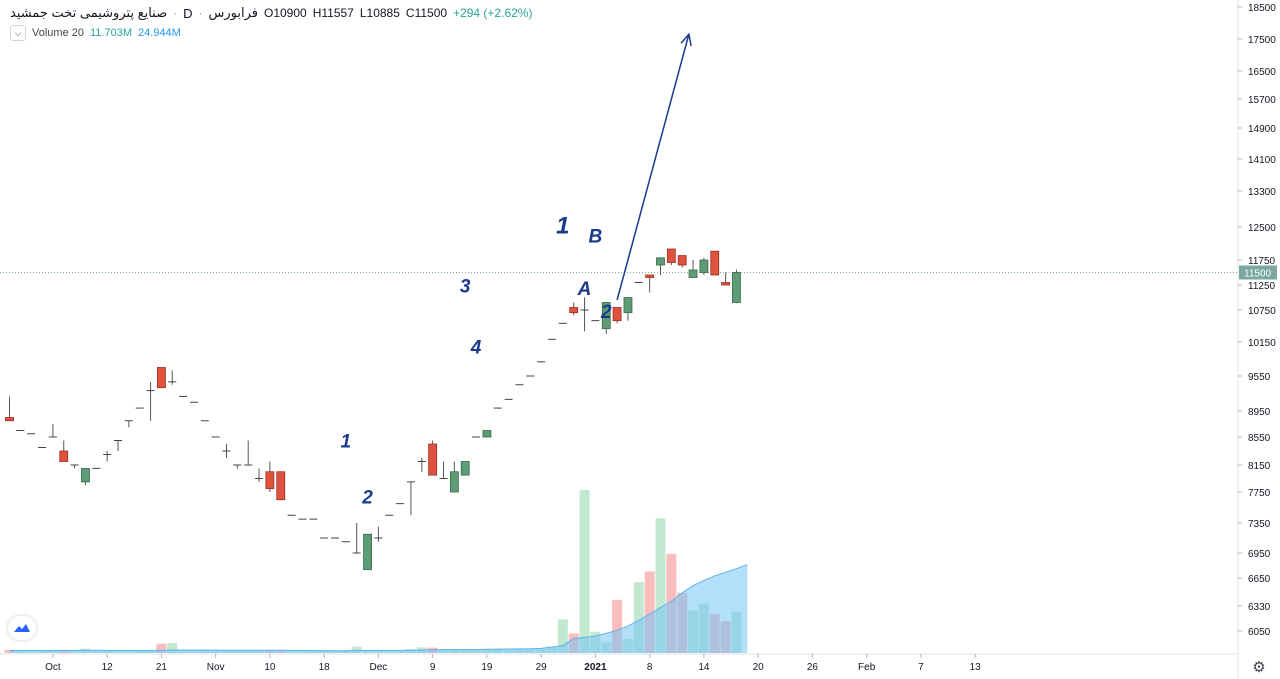 This screenshot has height=679, width=1280. Describe the element at coordinates (89, 12) in the screenshot. I see `symbol-name: صنایع پتروشیمی تخت جمشید` at that location.